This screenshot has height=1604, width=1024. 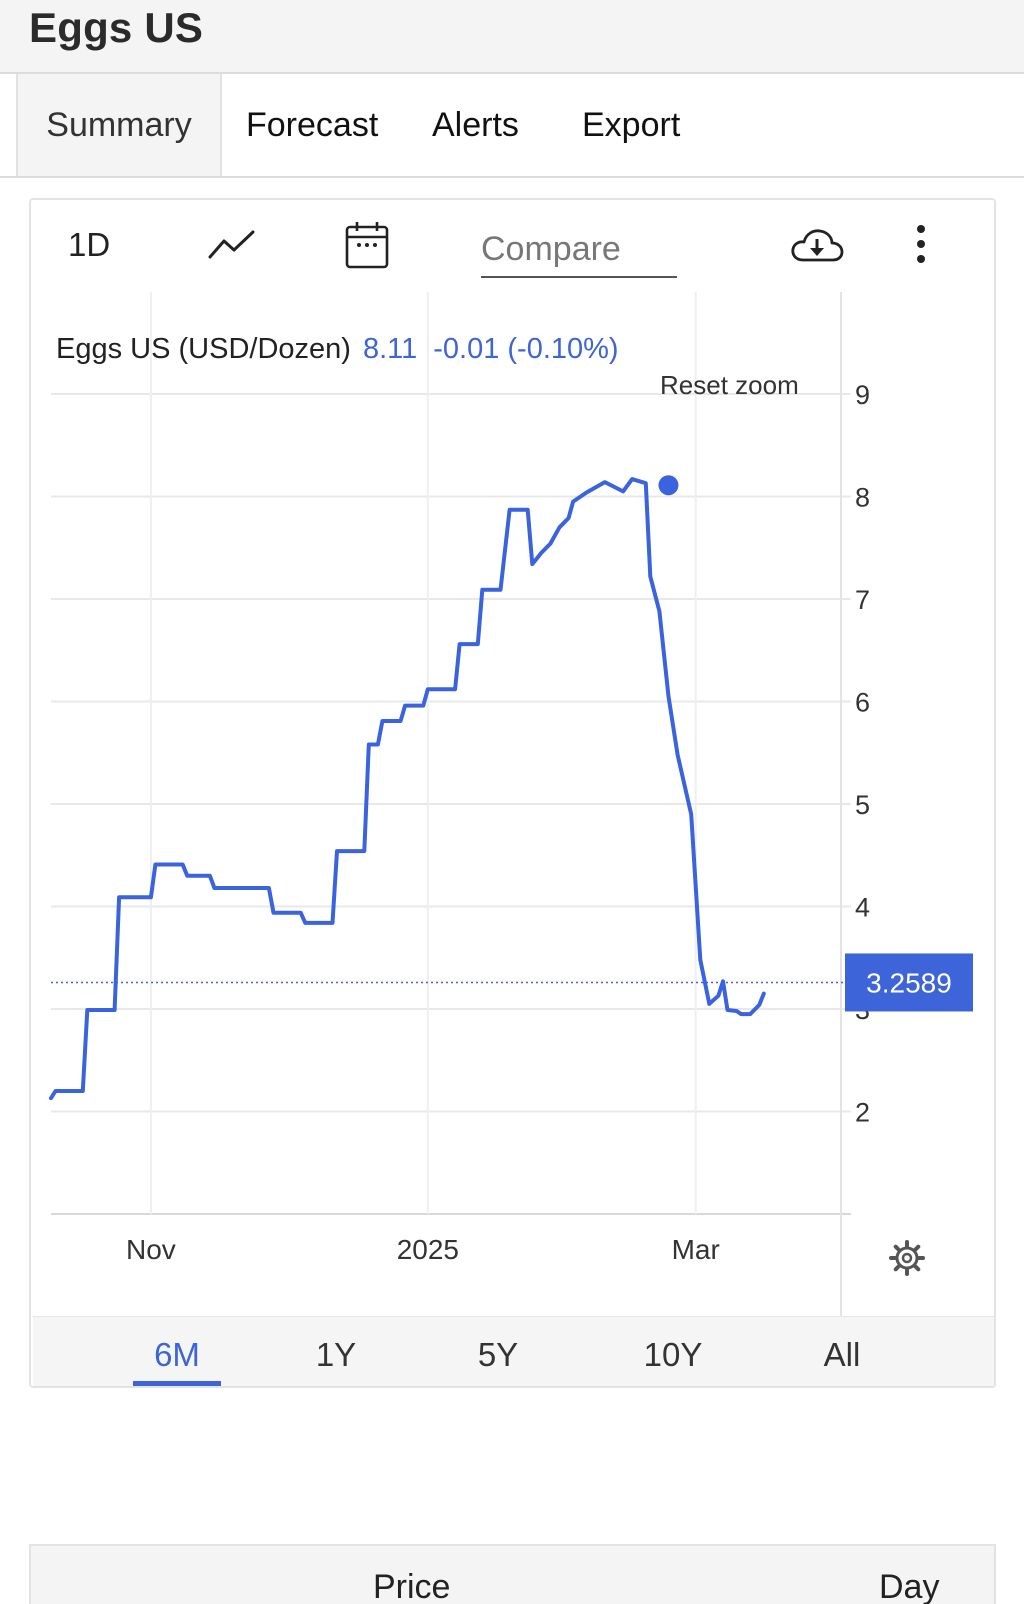 What do you see at coordinates (116, 27) in the screenshot?
I see `page-title: Eggs US` at bounding box center [116, 27].